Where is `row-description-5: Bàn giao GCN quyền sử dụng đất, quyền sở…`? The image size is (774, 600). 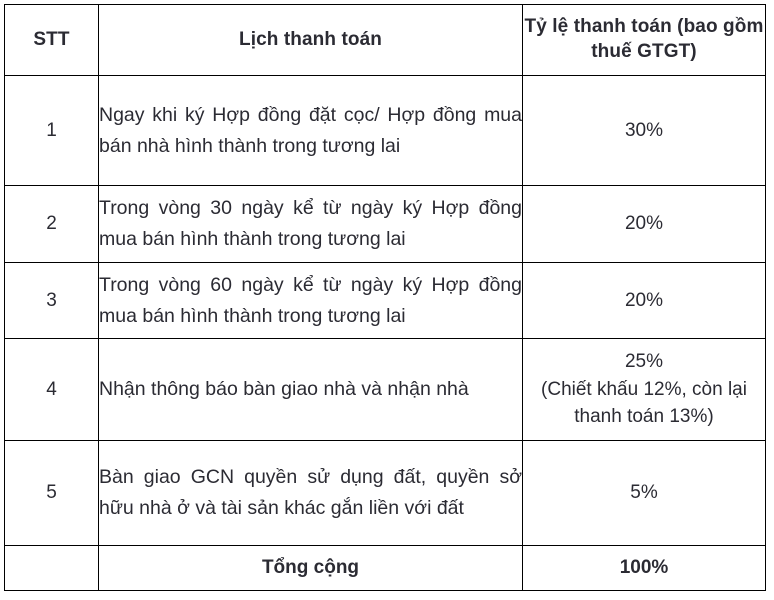
row-description-5: Bàn giao GCN quyền sử dụng đất, quyền sở… is located at coordinates (310, 493).